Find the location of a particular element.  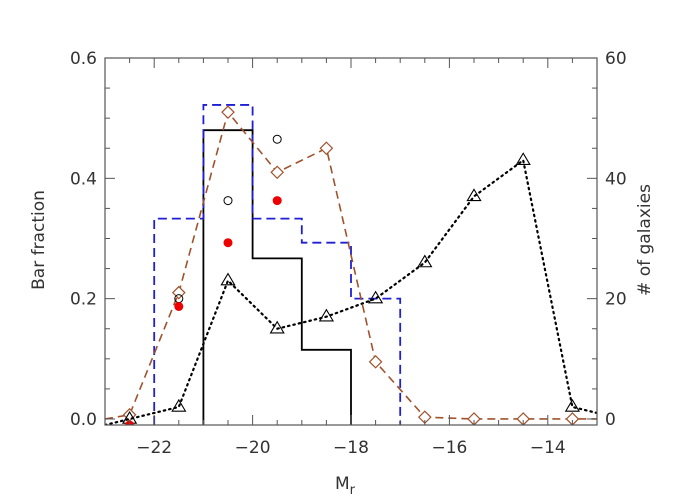

left-y-tick-label: 0.4 is located at coordinates (83, 179).